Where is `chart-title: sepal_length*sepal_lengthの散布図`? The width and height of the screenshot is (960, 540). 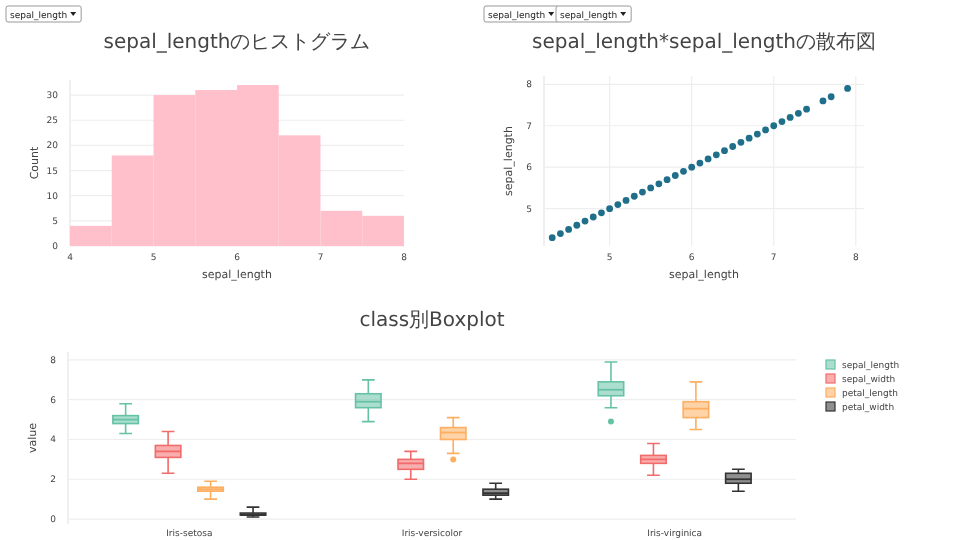
chart-title: sepal_length*sepal_lengthの散布図 is located at coordinates (704, 42).